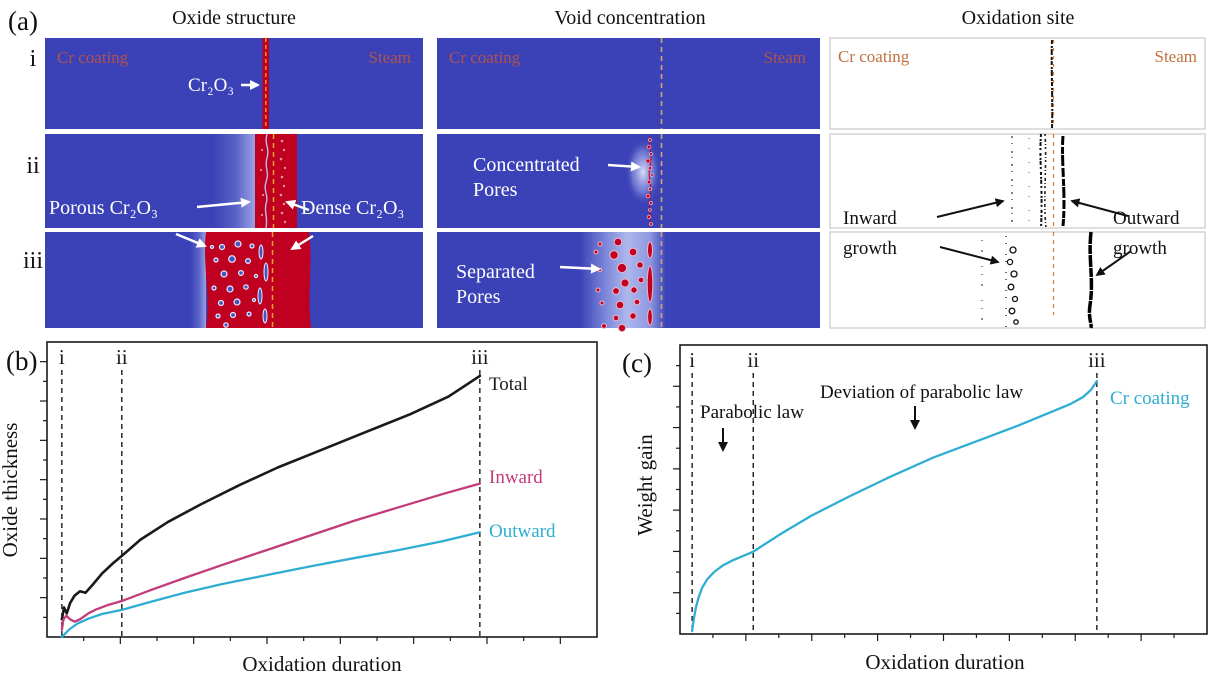 Image resolution: width=1213 pixels, height=685 pixels. I want to click on series-label-total: Total, so click(508, 384).